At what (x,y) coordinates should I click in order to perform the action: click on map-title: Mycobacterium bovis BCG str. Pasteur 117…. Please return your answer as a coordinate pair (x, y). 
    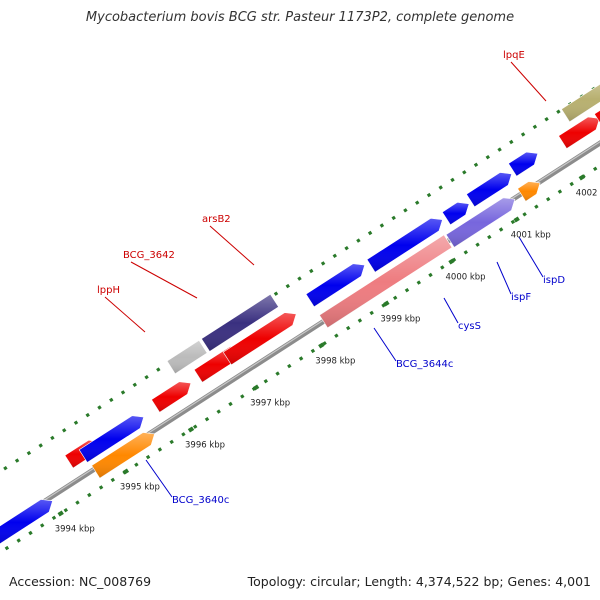
    Looking at the image, I should click on (300, 17).